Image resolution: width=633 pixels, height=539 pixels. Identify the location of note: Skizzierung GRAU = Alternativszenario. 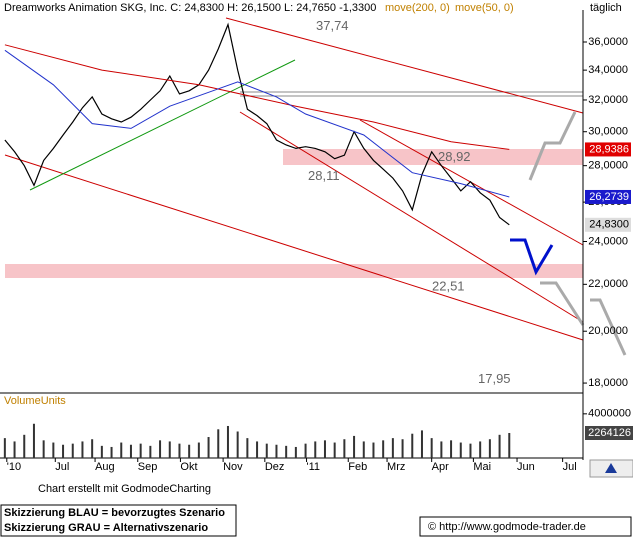
(106, 528).